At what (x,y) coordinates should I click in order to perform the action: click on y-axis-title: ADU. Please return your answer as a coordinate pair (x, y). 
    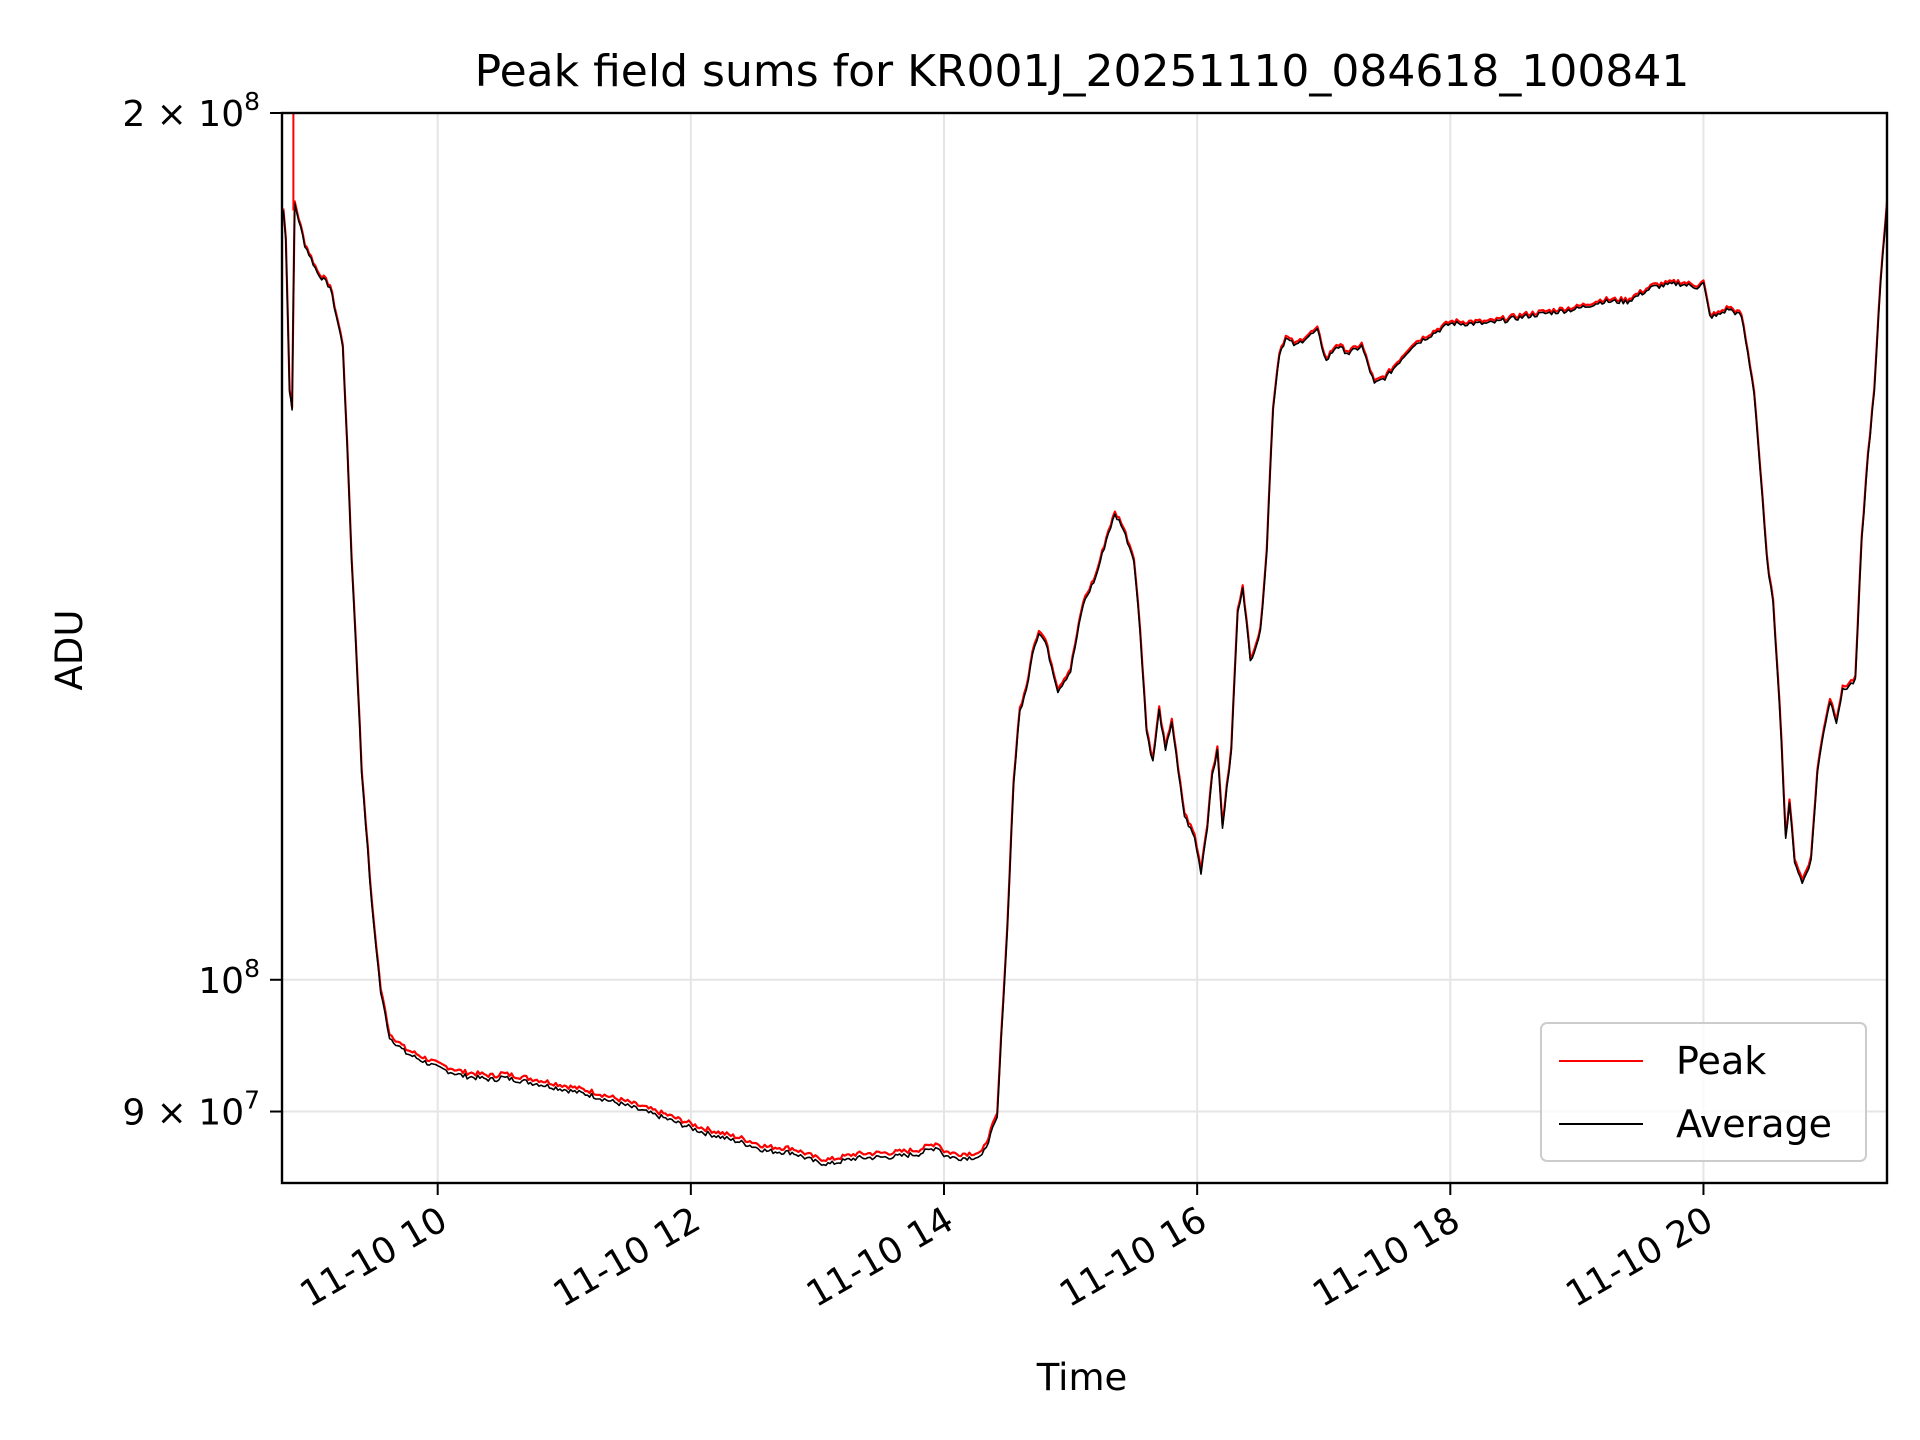
    Looking at the image, I should click on (69, 650).